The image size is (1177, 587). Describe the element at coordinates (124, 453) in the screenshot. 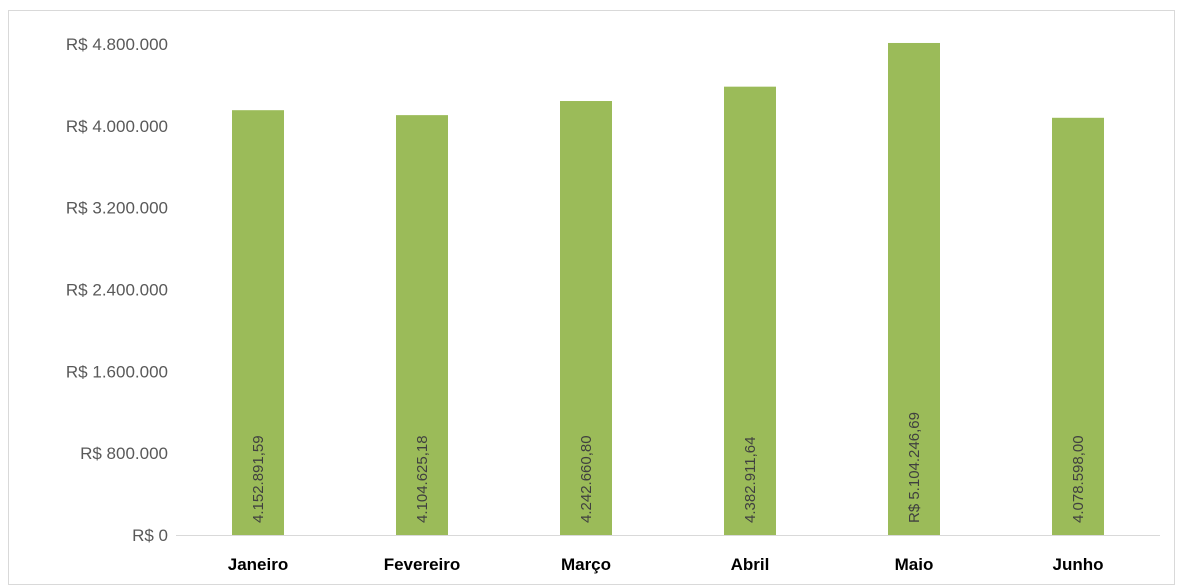

I see `y-tick-label: R$ 800.000` at that location.